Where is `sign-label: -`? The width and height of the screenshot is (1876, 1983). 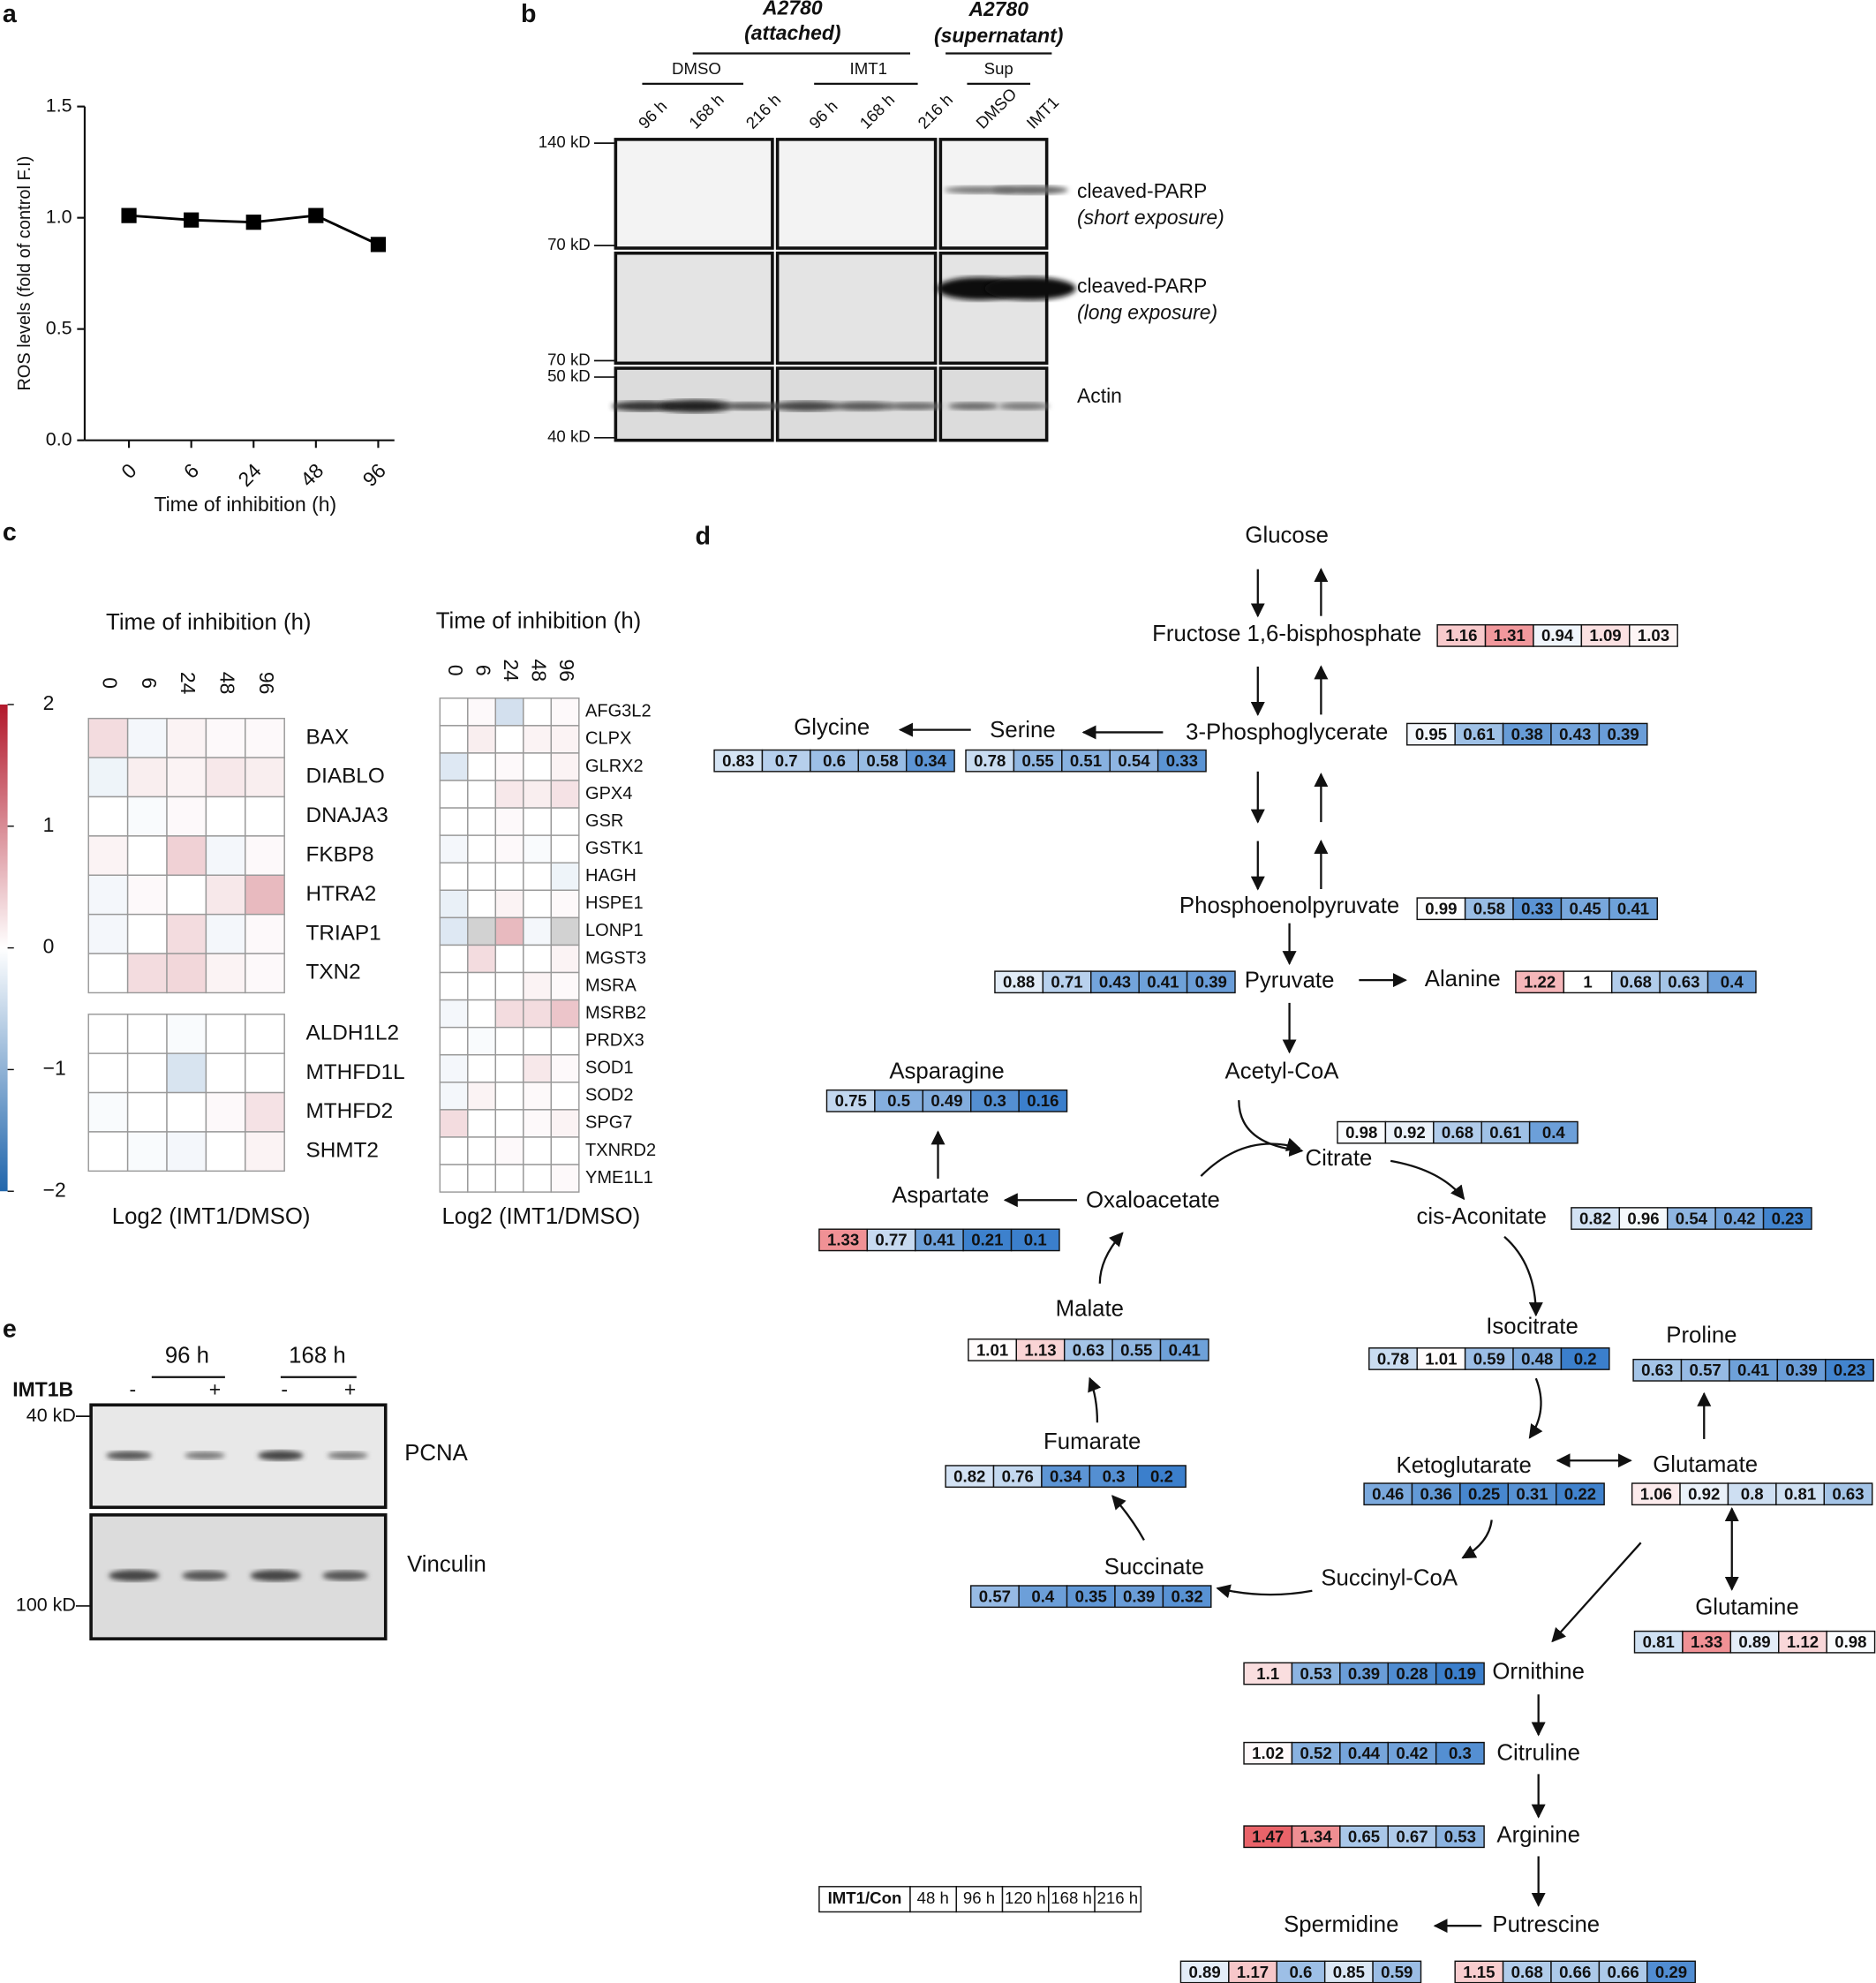
sign-label: - is located at coordinates (133, 1389).